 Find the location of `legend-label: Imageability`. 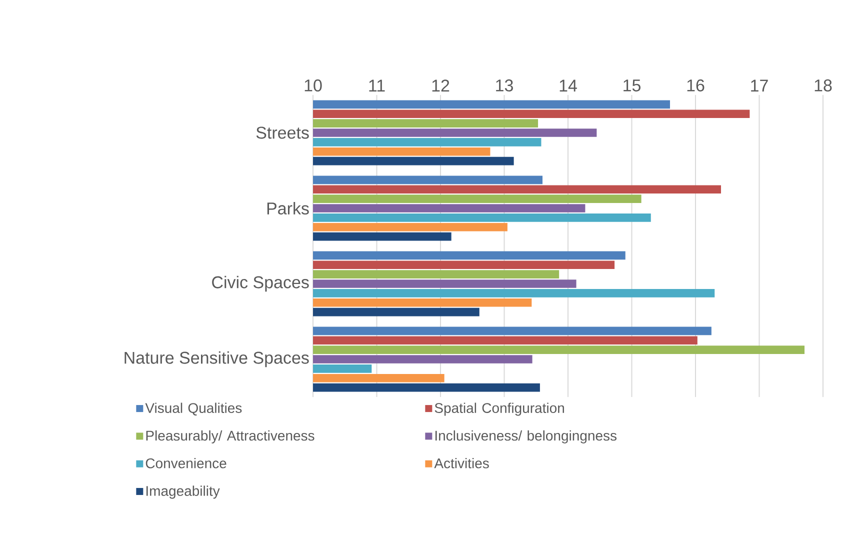

legend-label: Imageability is located at coordinates (183, 492).